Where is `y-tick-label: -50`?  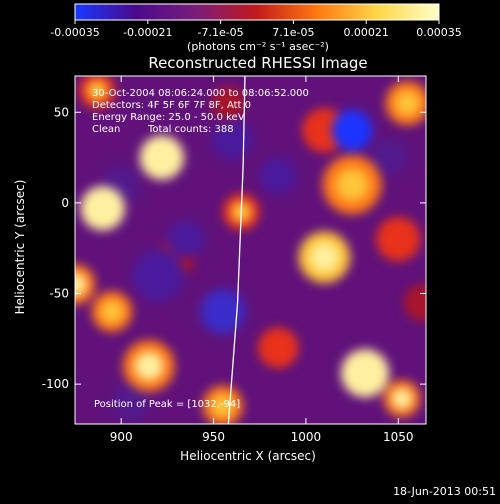 y-tick-label: -50 is located at coordinates (59, 294).